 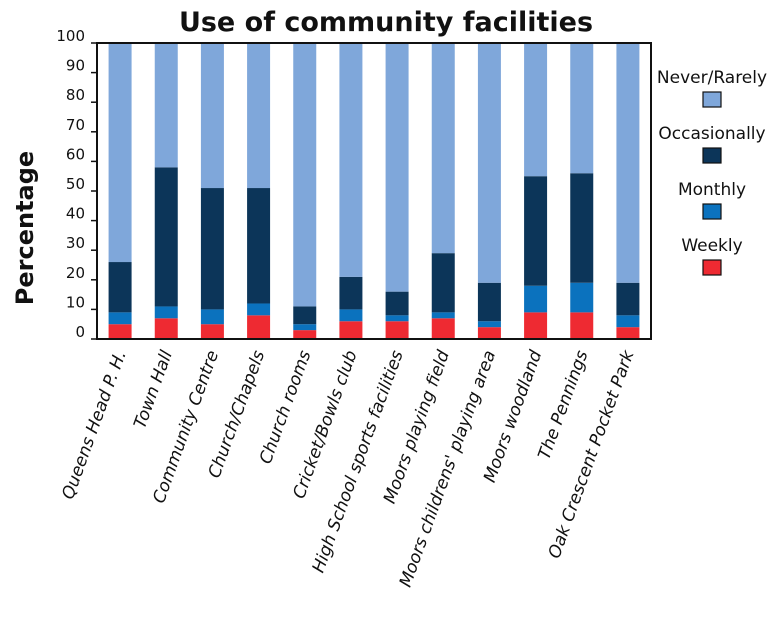 I want to click on x-tick-label: Queens Head P. H., so click(x=94, y=425).